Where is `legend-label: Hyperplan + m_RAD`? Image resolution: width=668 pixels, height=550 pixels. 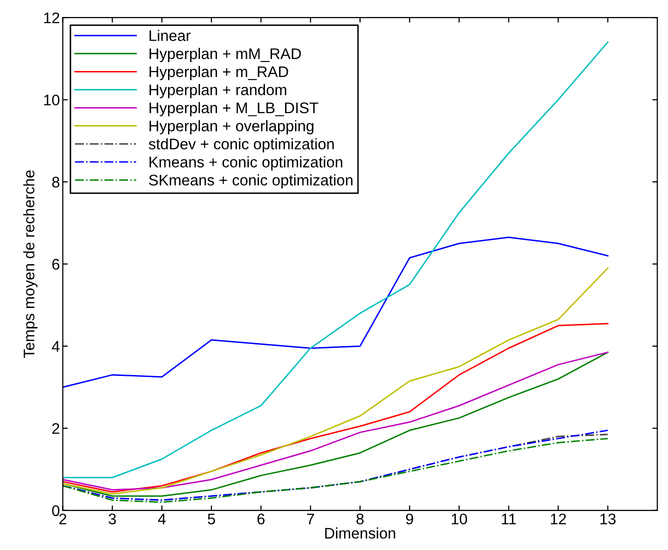
legend-label: Hyperplan + m_RAD is located at coordinates (219, 73).